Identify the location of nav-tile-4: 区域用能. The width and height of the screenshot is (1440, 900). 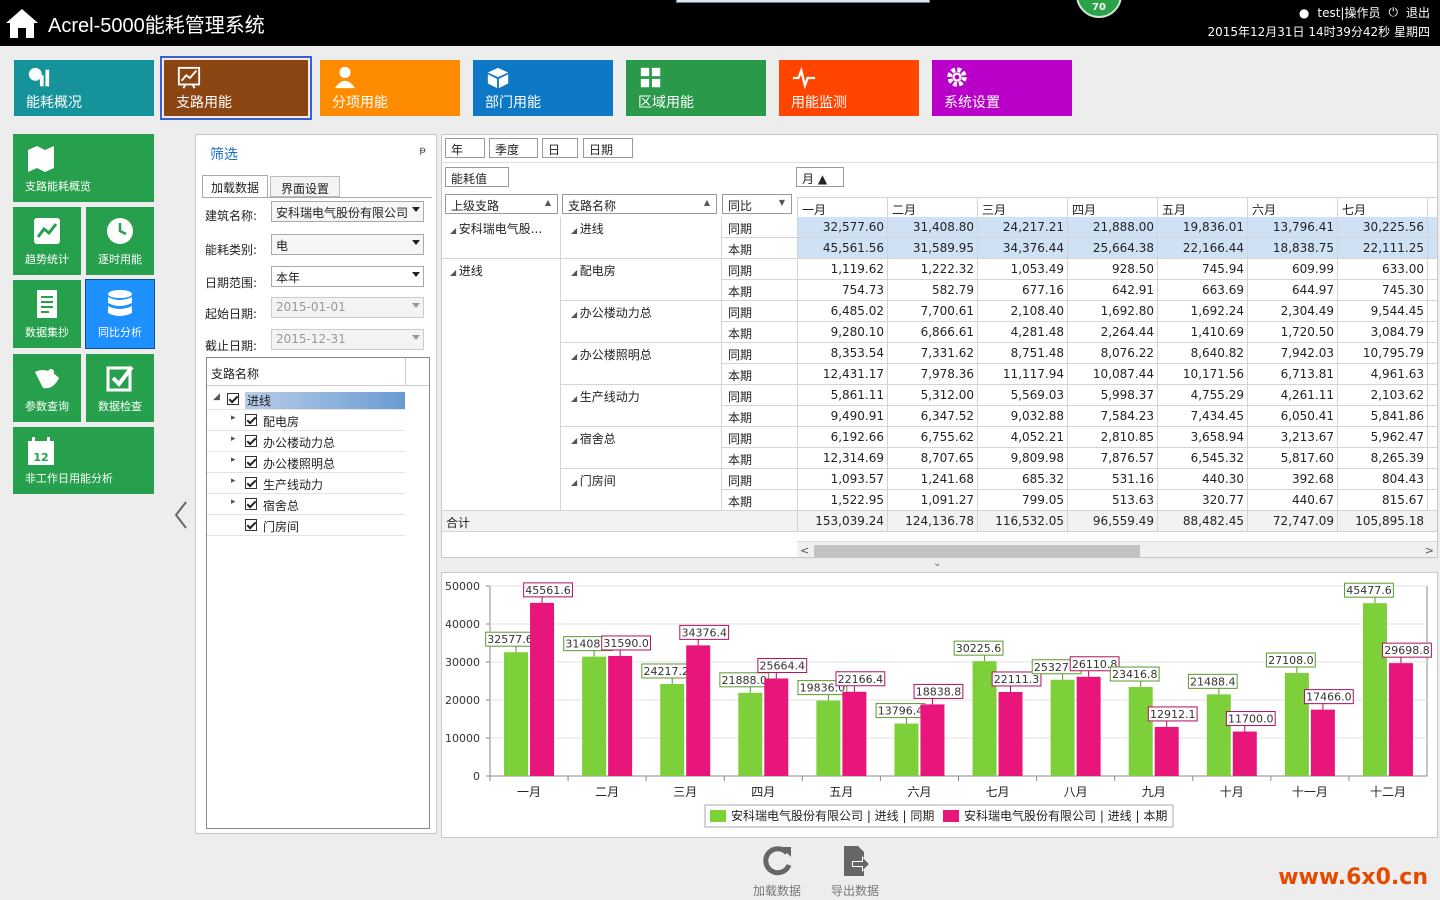
(696, 88).